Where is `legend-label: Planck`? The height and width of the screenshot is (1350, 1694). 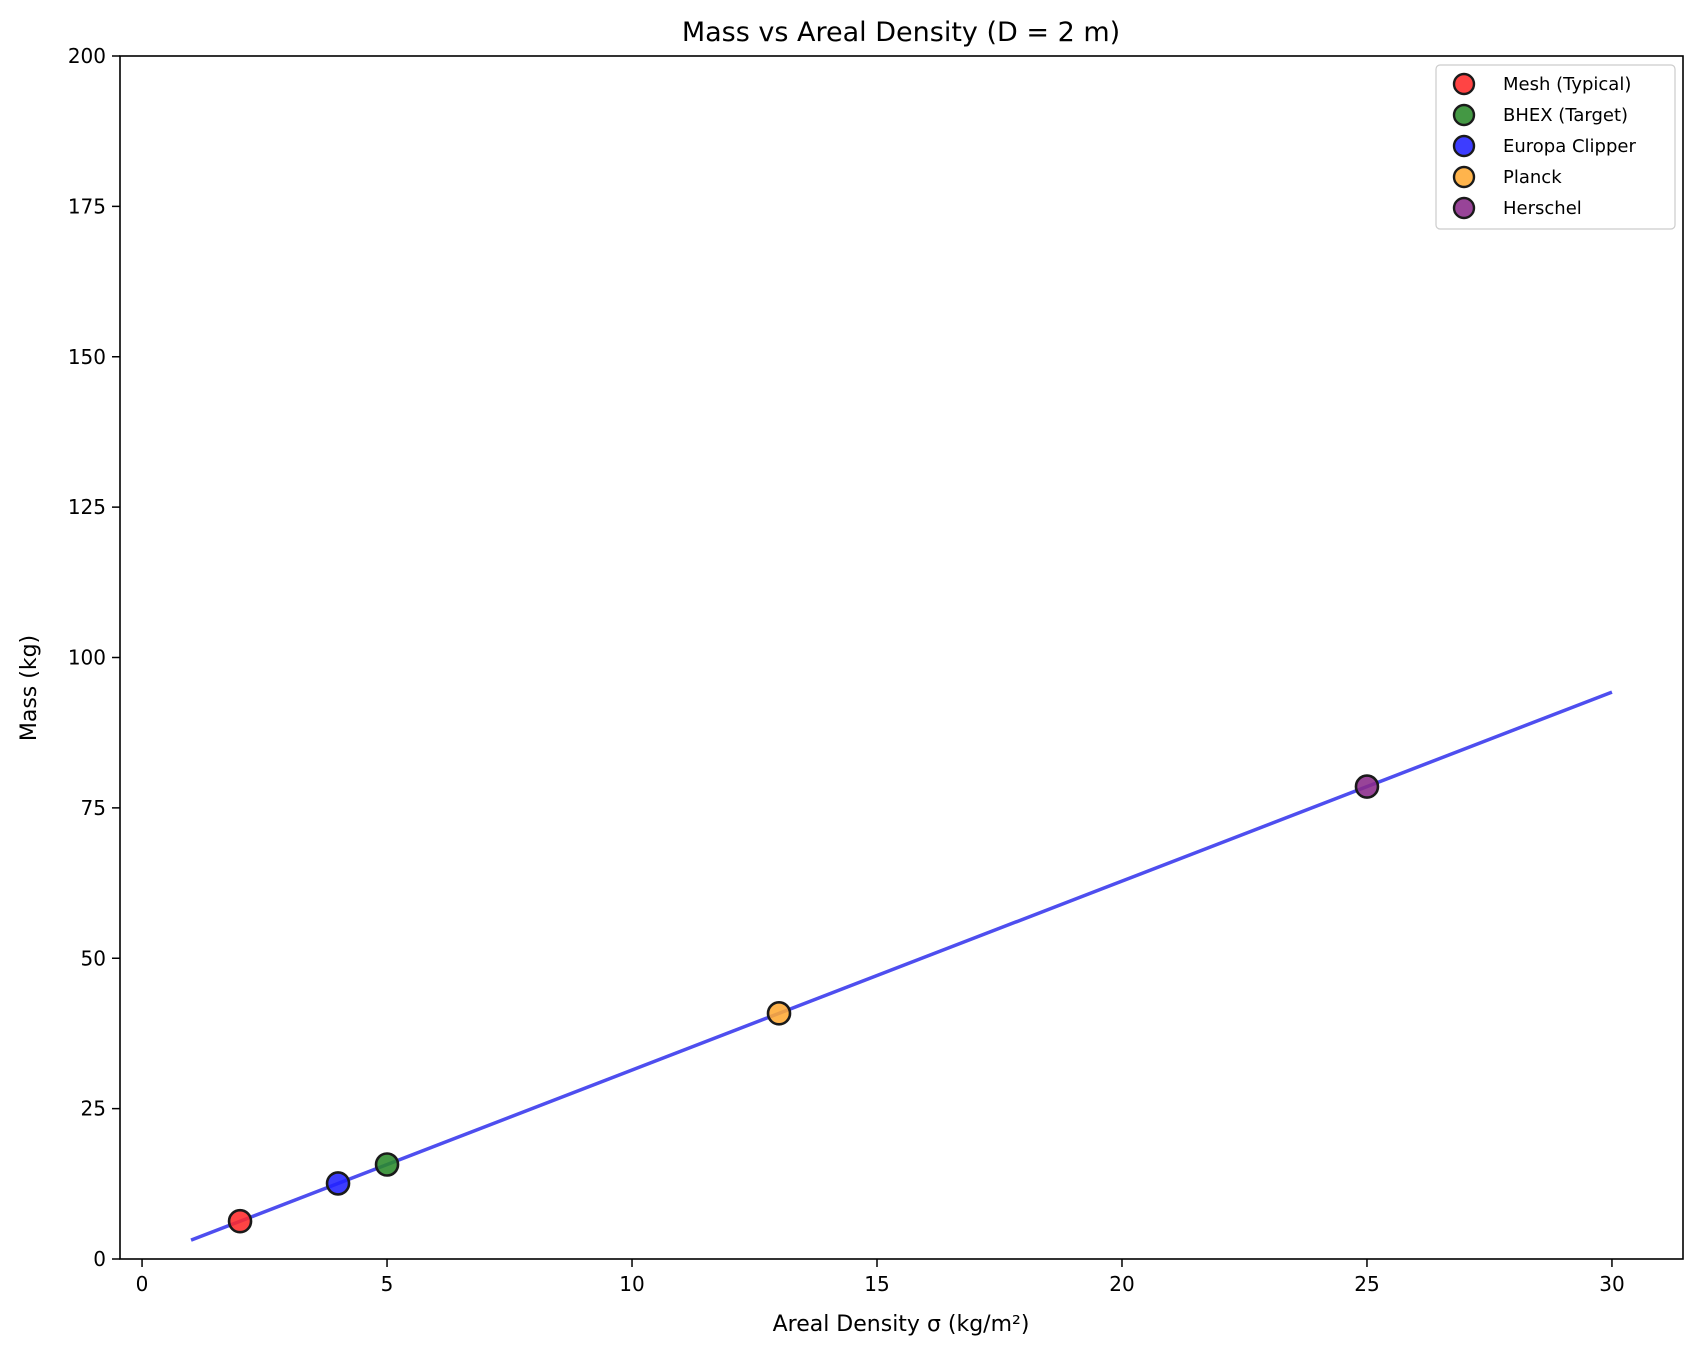
legend-label: Planck is located at coordinates (1532, 177).